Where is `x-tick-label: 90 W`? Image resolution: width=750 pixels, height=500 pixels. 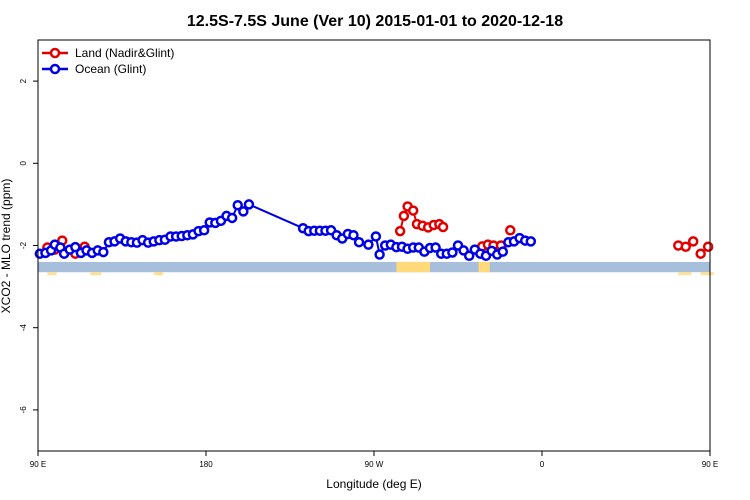 x-tick-label: 90 W is located at coordinates (374, 464).